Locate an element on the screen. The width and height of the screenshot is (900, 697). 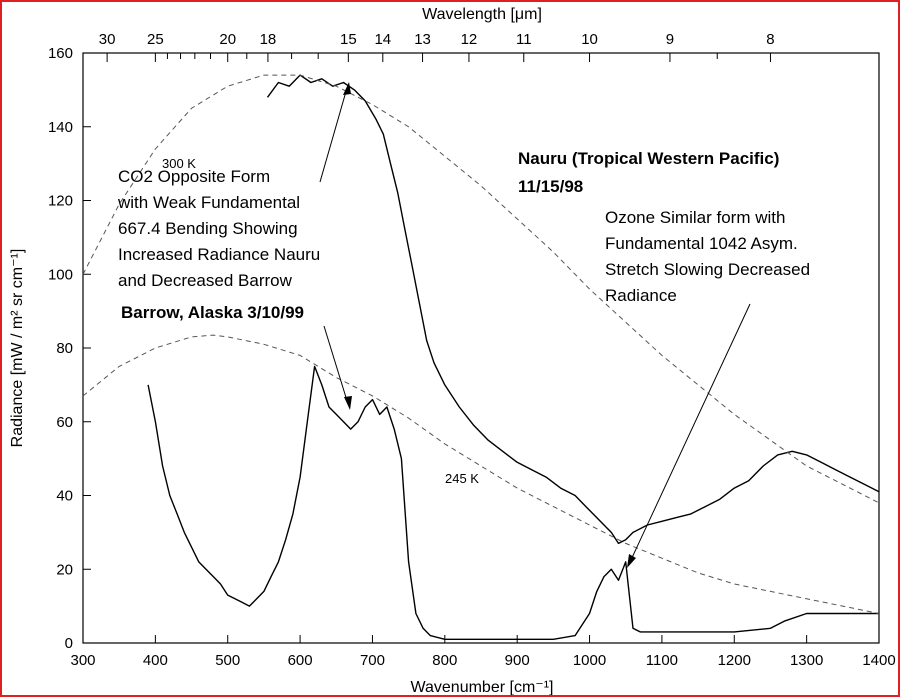
co2-annotation-line-4: Increased Radiance Nauru is located at coordinates (219, 254).